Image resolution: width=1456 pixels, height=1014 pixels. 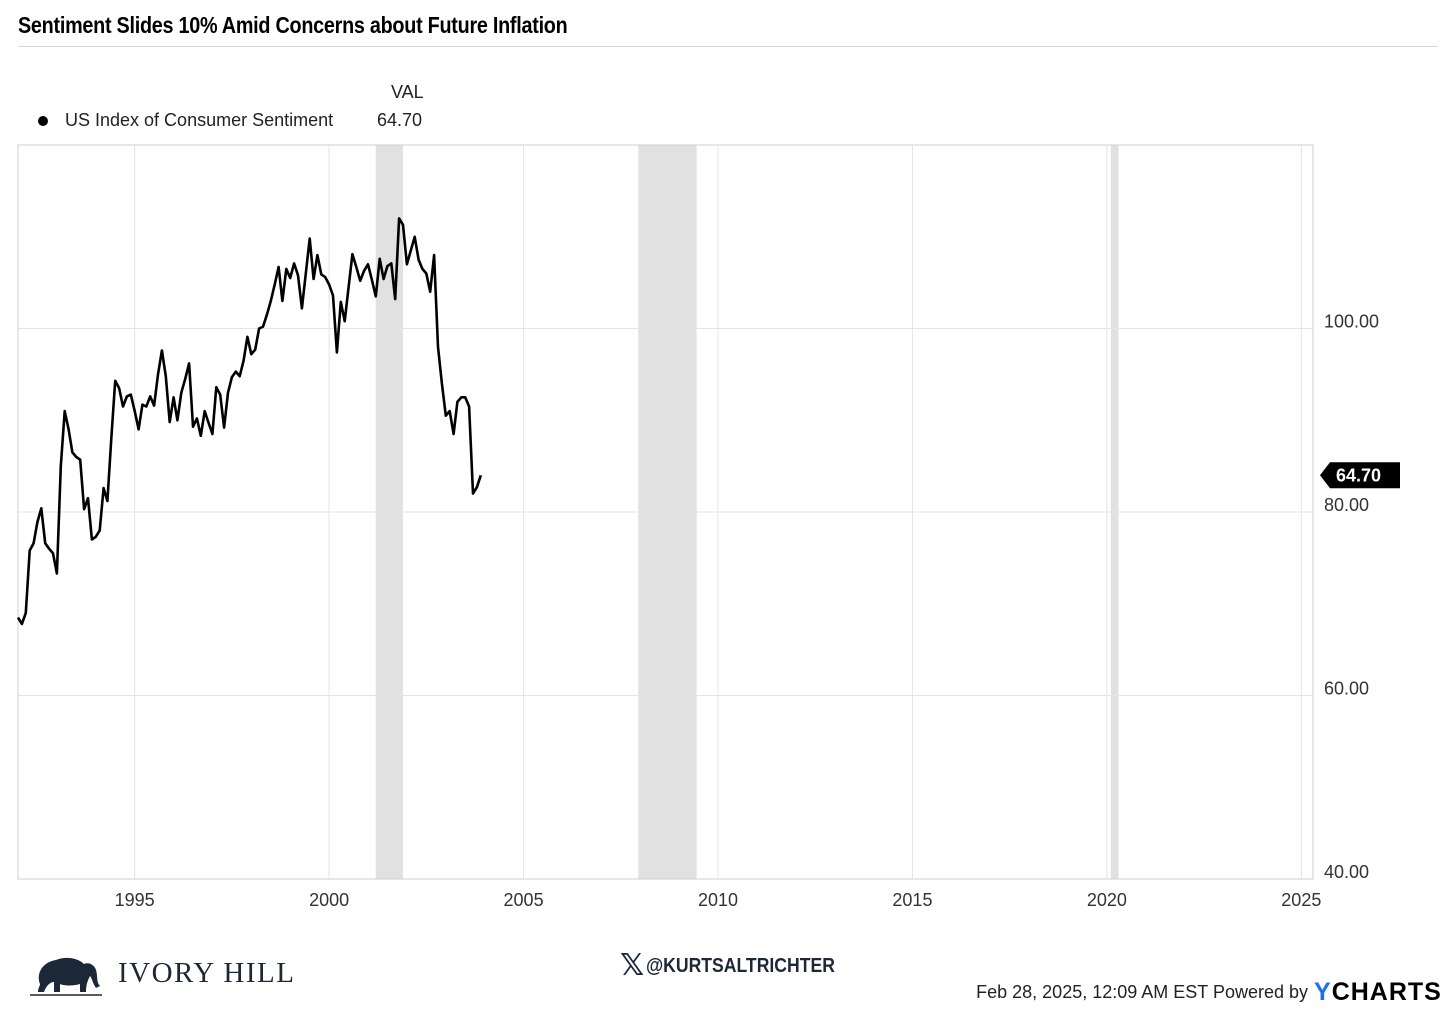 I want to click on legend-series-name: US Index of Consumer Sentiment, so click(x=199, y=120).